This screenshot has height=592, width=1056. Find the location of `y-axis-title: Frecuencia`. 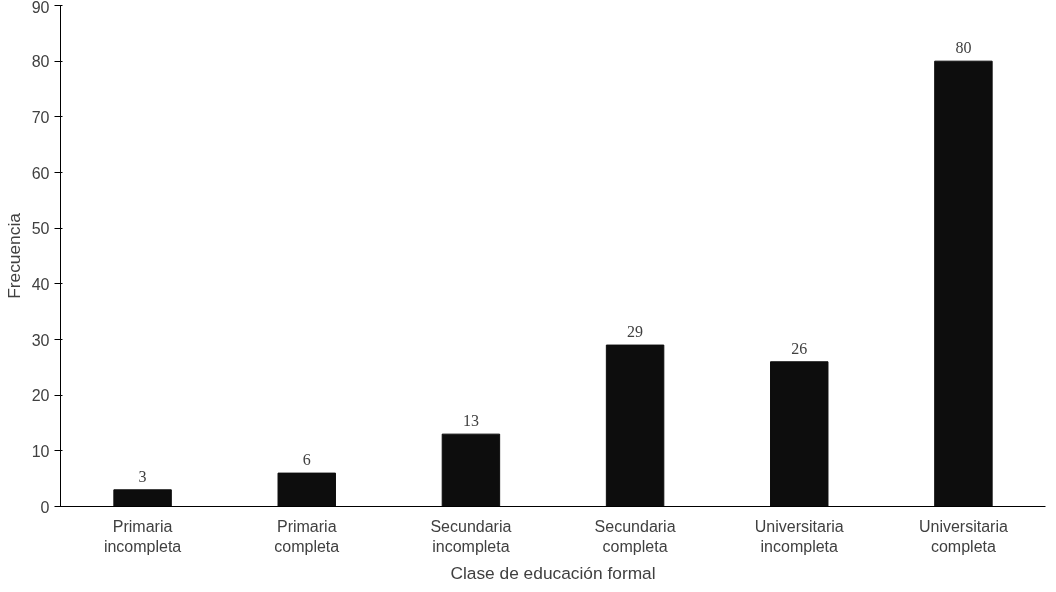

y-axis-title: Frecuencia is located at coordinates (13, 255).